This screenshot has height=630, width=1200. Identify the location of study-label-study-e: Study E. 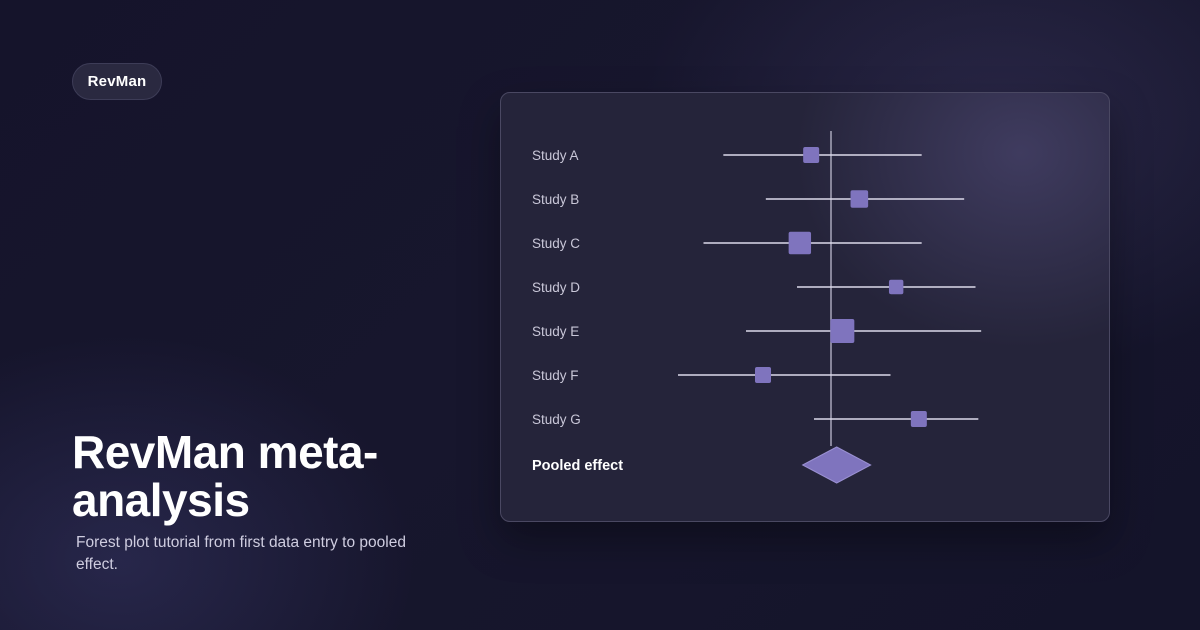
(555, 331).